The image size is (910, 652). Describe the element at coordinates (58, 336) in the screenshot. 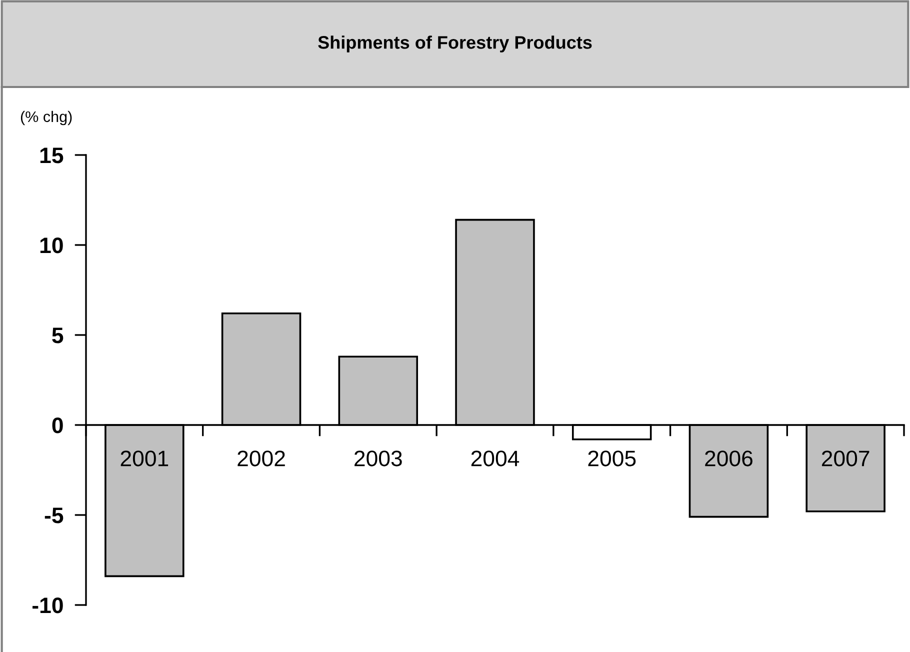

I see `y-tick-label: 5` at that location.